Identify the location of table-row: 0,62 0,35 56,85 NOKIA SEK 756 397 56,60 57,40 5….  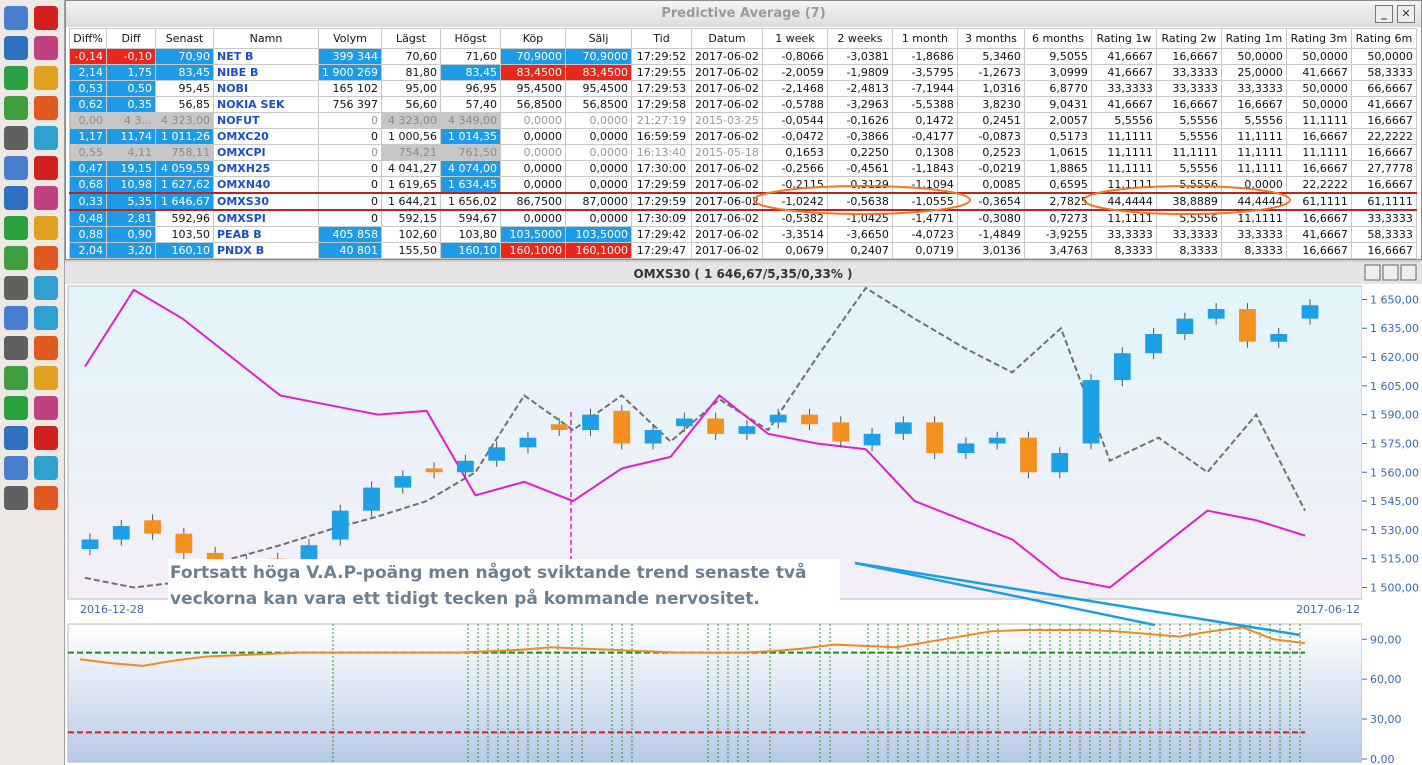
(743, 104).